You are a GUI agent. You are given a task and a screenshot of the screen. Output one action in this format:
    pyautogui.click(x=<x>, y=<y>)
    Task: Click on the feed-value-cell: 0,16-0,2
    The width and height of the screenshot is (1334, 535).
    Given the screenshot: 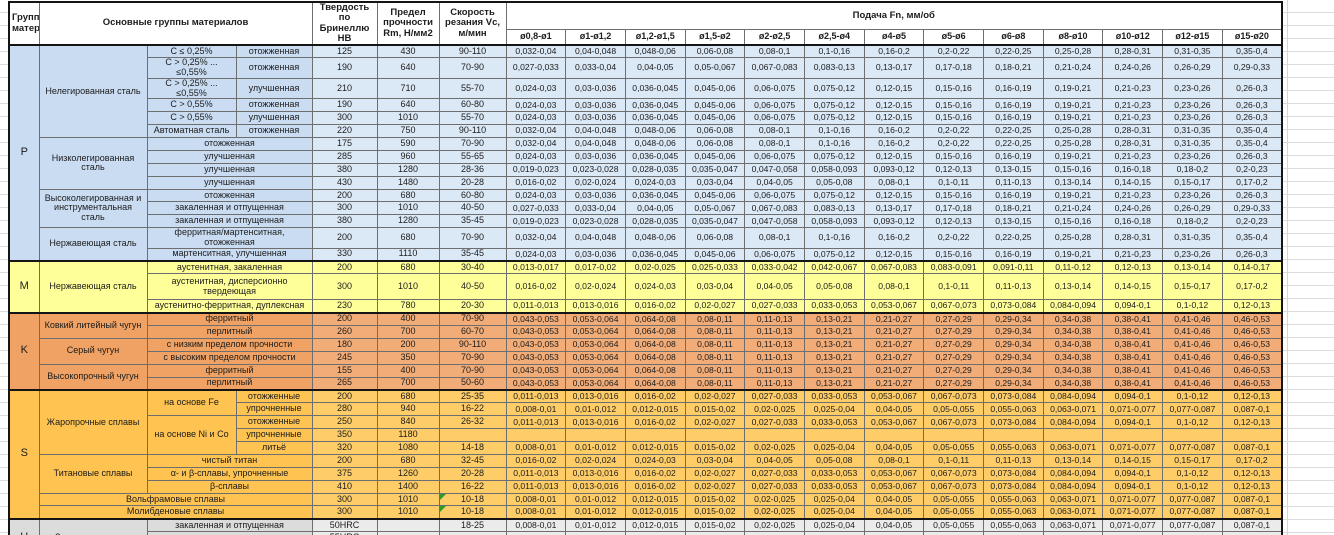 What is the action you would take?
    pyautogui.click(x=894, y=51)
    